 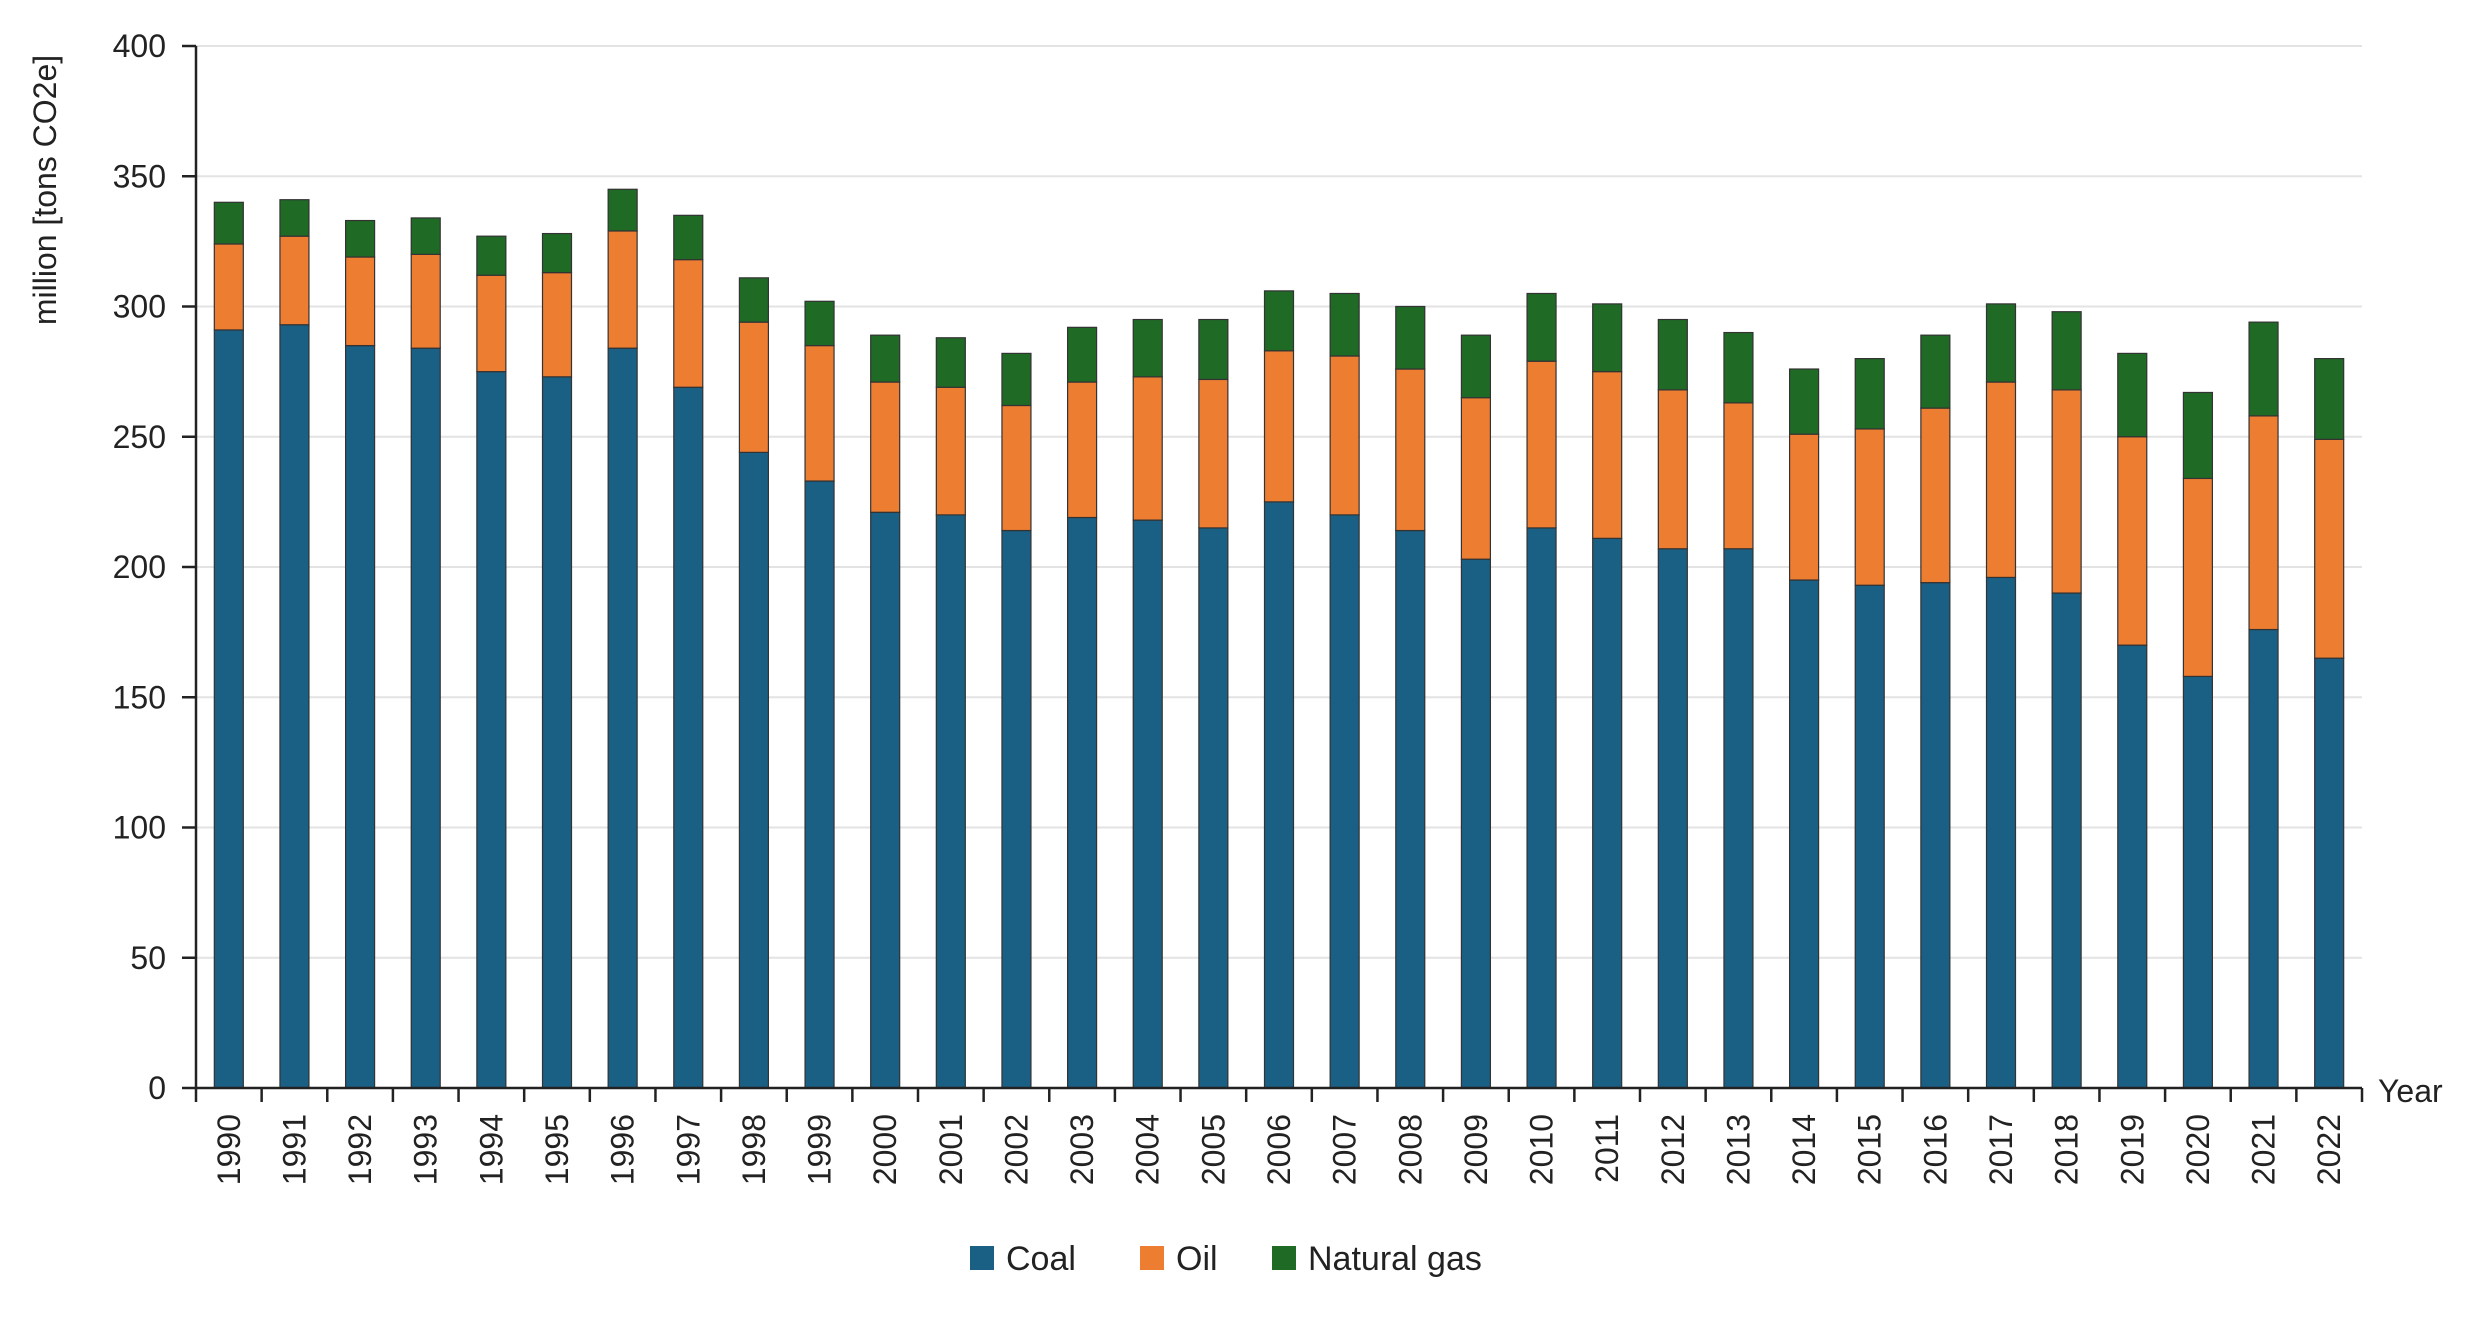 I want to click on bar-coal-2009, so click(x=1476, y=823).